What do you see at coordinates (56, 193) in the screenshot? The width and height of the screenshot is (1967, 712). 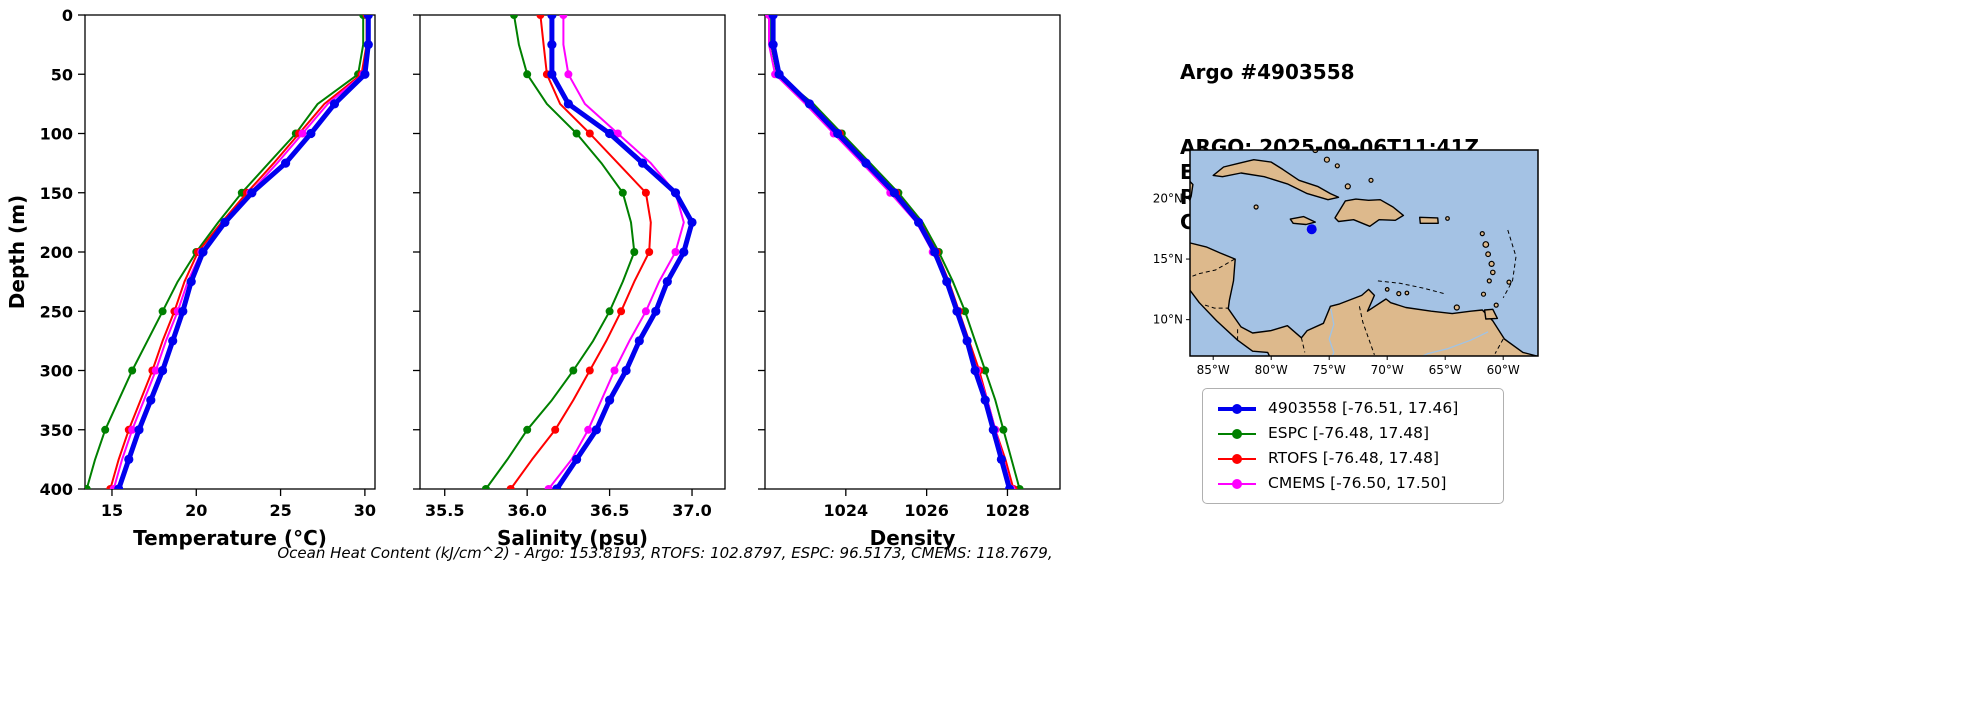 I see `y-tick-label: 150` at bounding box center [56, 193].